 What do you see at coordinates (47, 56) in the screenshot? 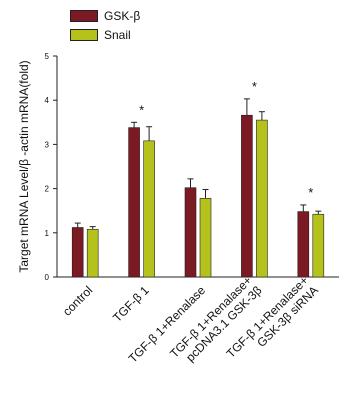
I see `y-tick-label: 5` at bounding box center [47, 56].